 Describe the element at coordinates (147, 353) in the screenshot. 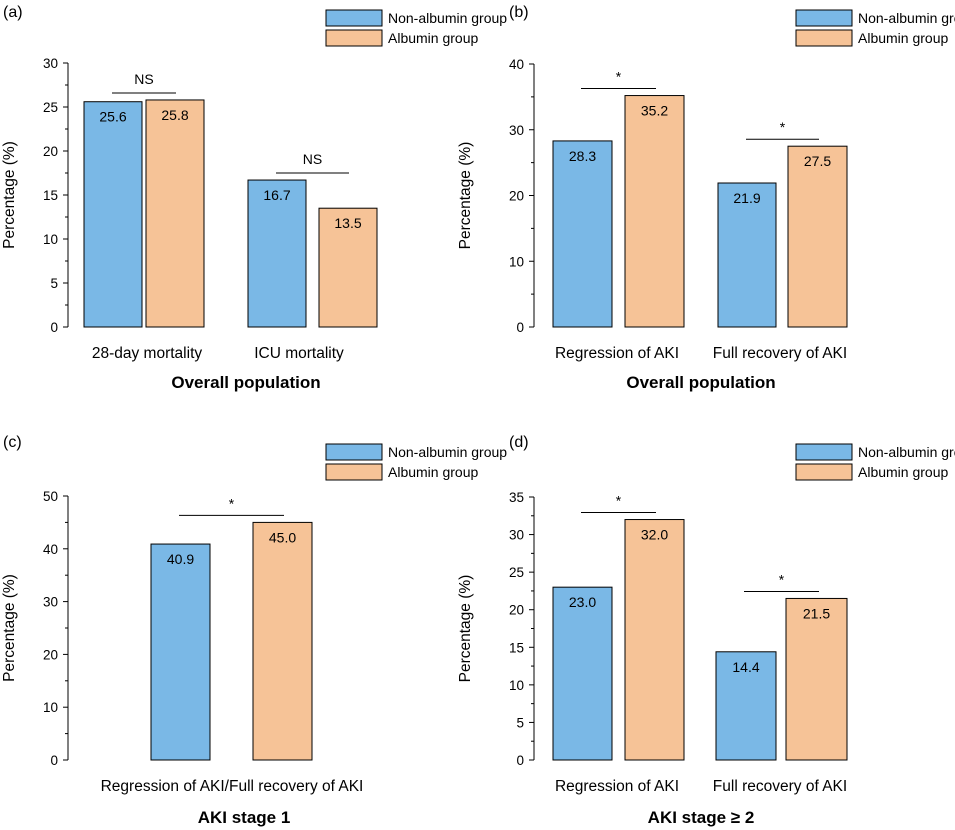

I see `x-category-label: 28-day mortality` at that location.